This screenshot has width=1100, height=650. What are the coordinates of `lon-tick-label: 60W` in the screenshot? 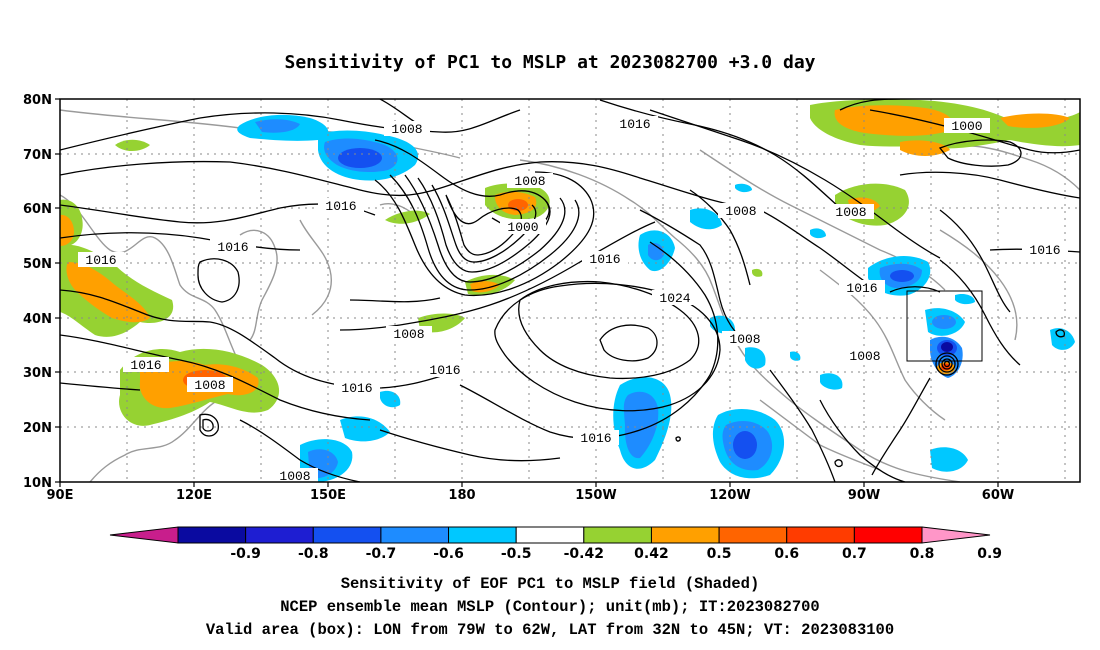 It's located at (998, 495).